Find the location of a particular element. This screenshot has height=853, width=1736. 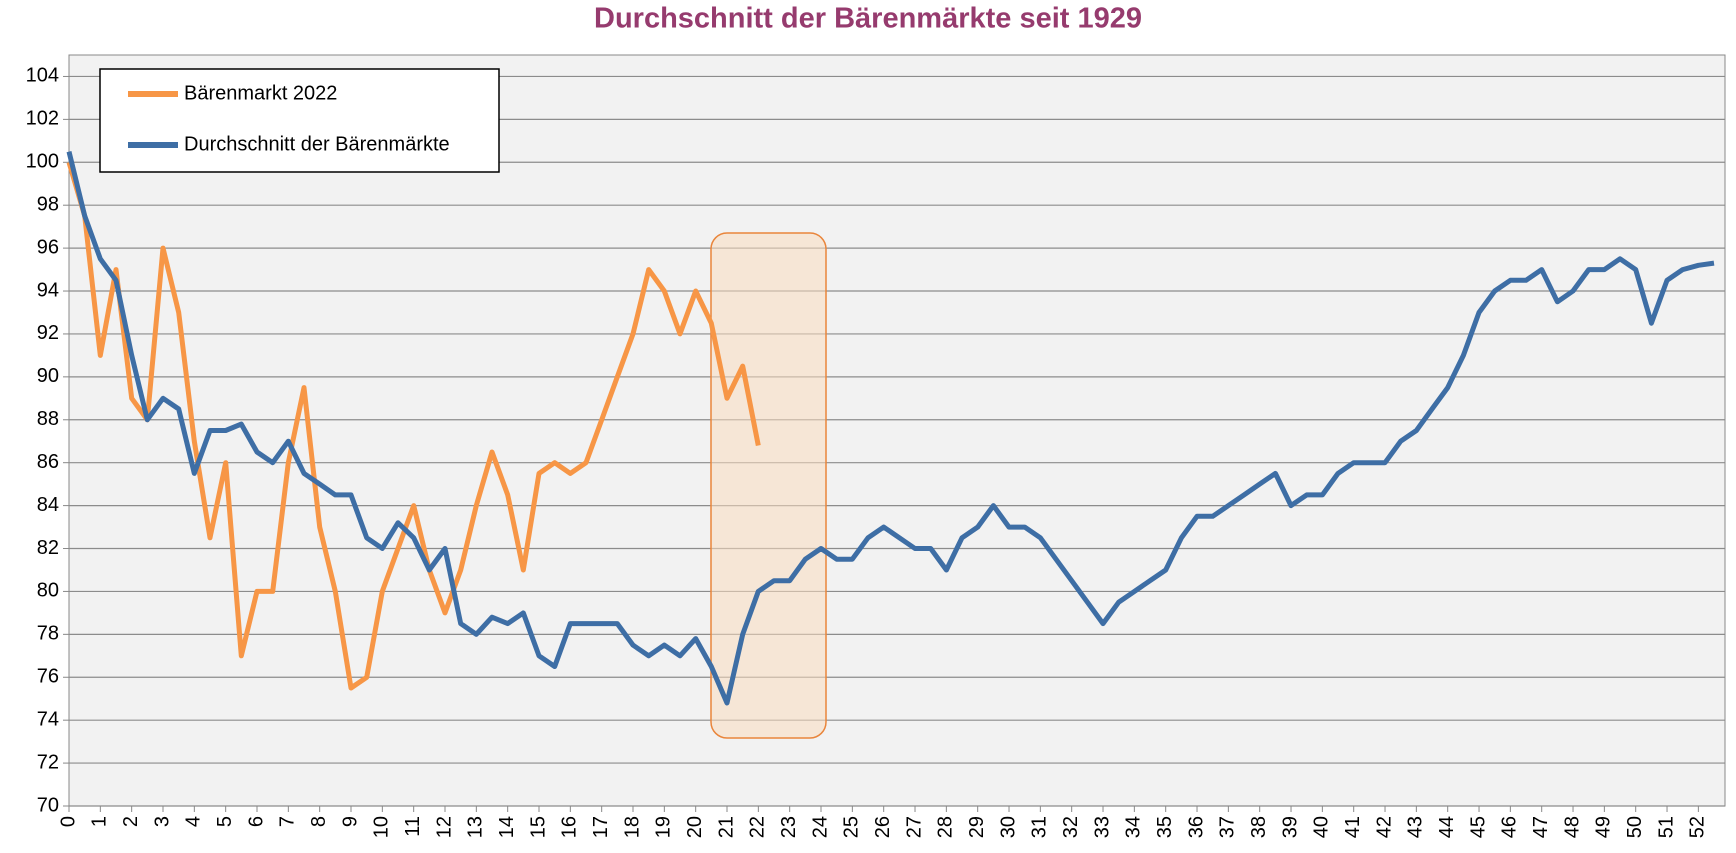

x-tick-label: 46 is located at coordinates (1510, 827).